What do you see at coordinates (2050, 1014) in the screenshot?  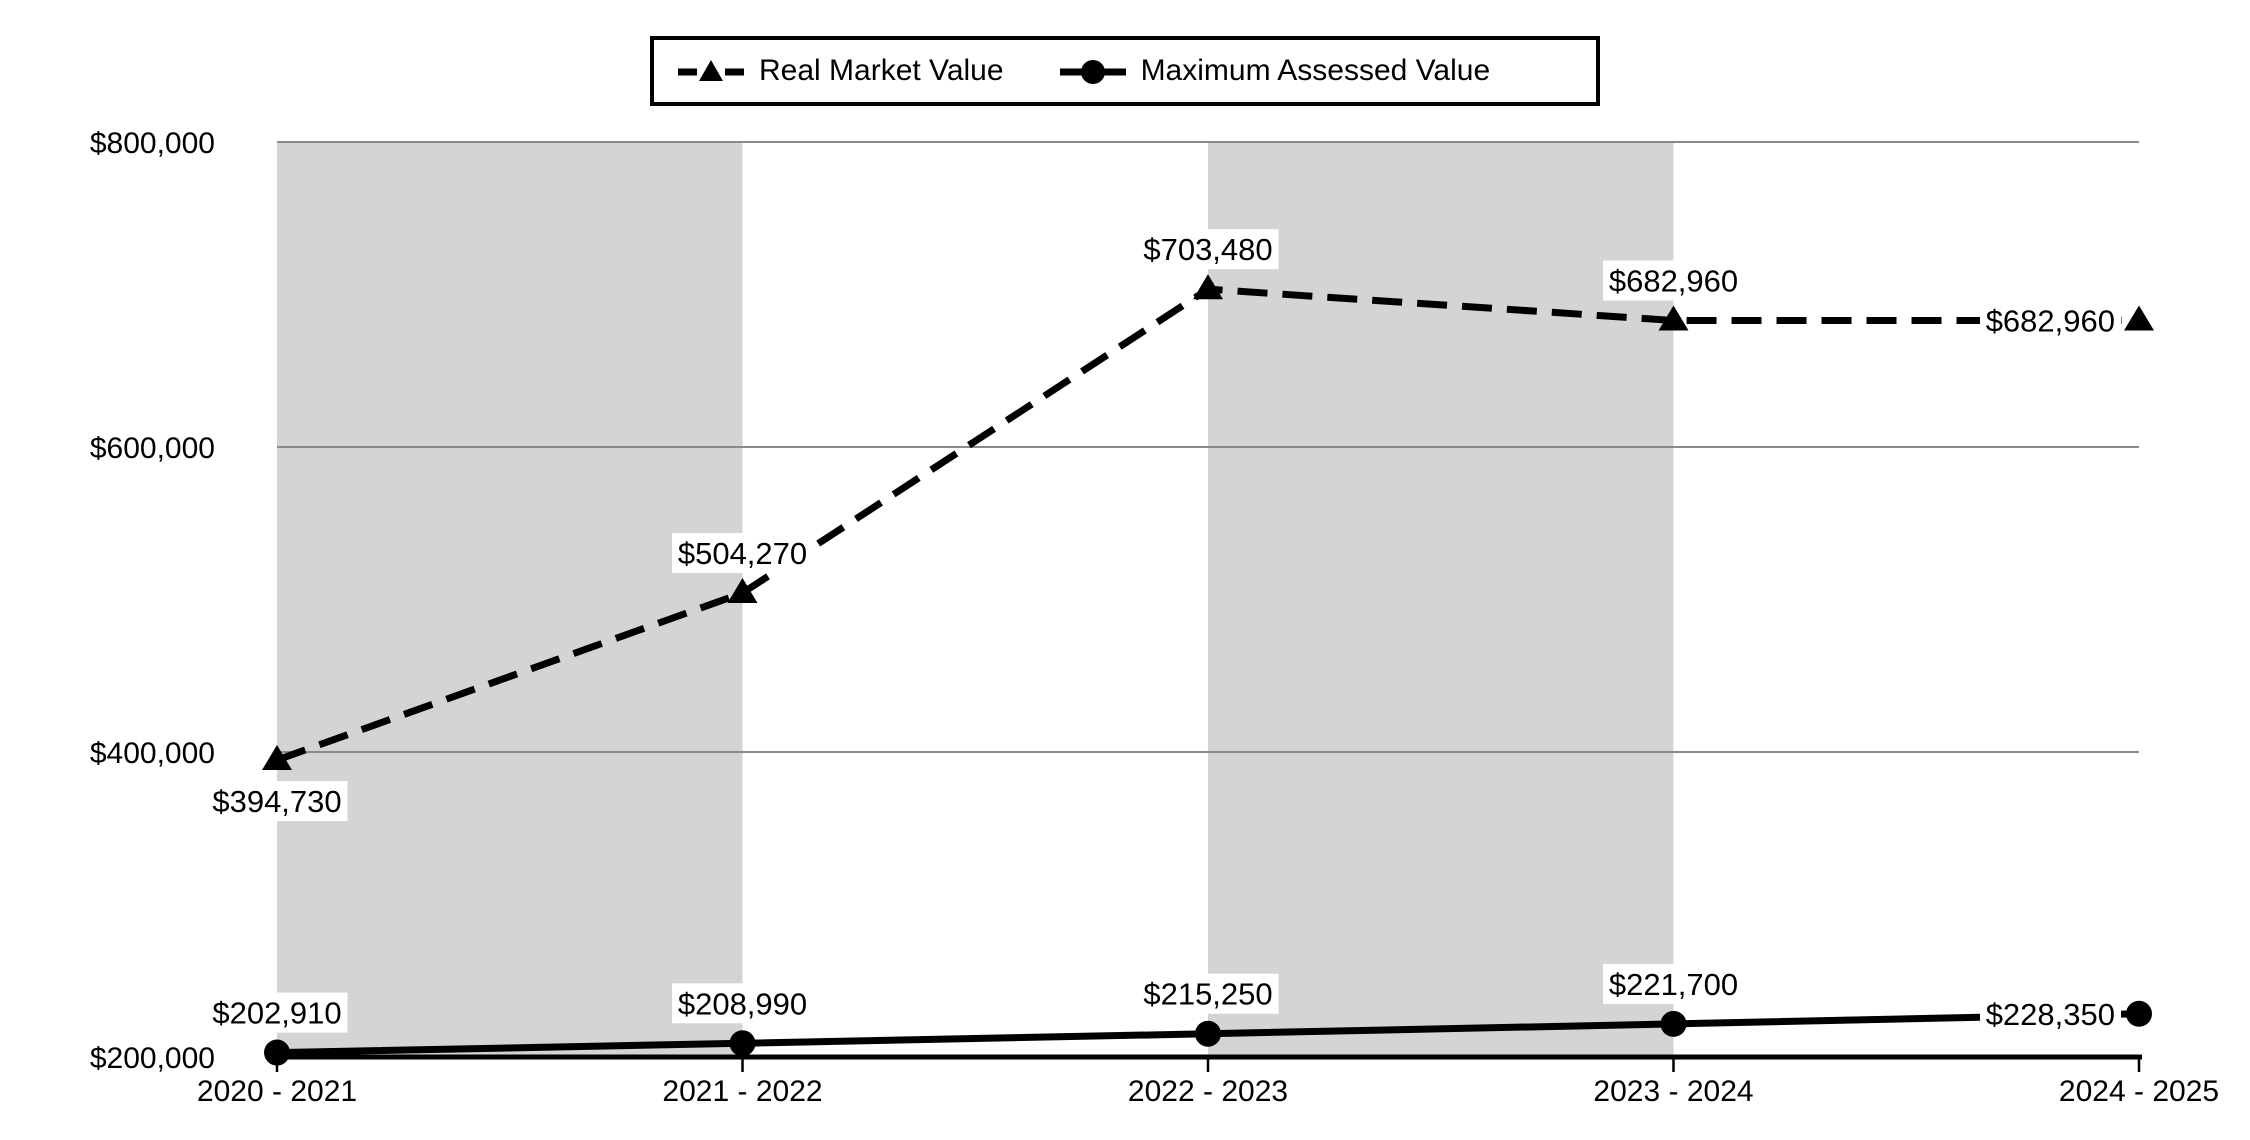 I see `svg-text: $228,350` at bounding box center [2050, 1014].